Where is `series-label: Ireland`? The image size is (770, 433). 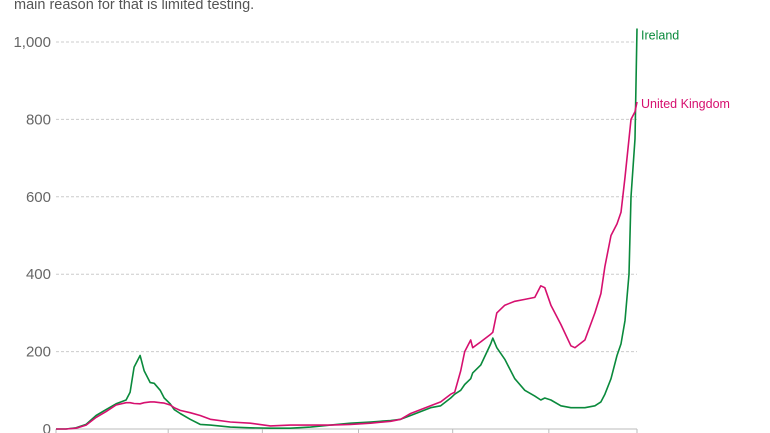
series-label: Ireland is located at coordinates (660, 35).